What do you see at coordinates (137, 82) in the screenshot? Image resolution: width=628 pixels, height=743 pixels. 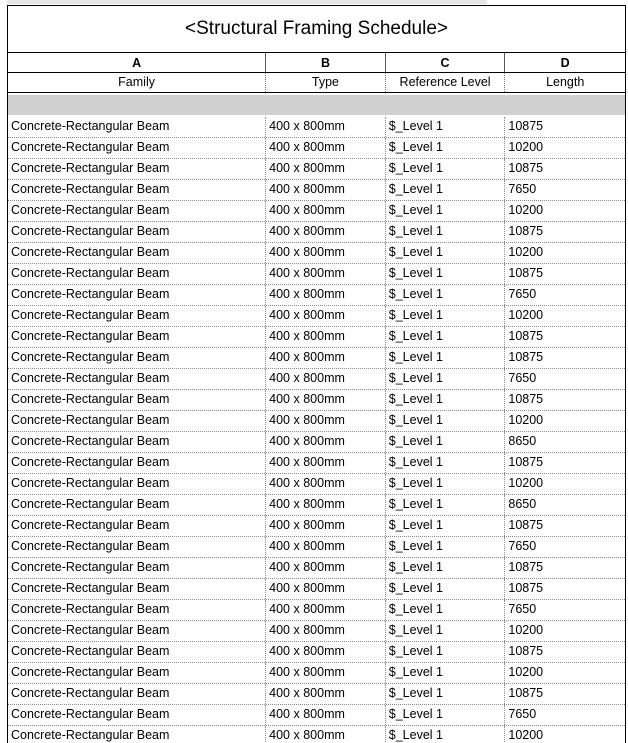 I see `column-header-family: Family` at bounding box center [137, 82].